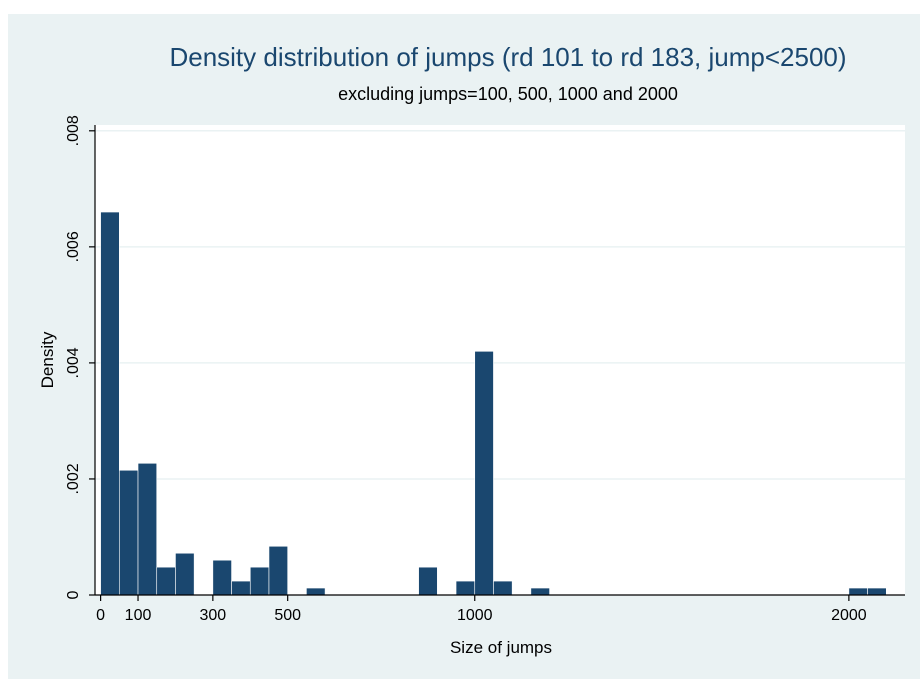 The width and height of the screenshot is (920, 679). I want to click on x-tick-label: 0, so click(100, 615).